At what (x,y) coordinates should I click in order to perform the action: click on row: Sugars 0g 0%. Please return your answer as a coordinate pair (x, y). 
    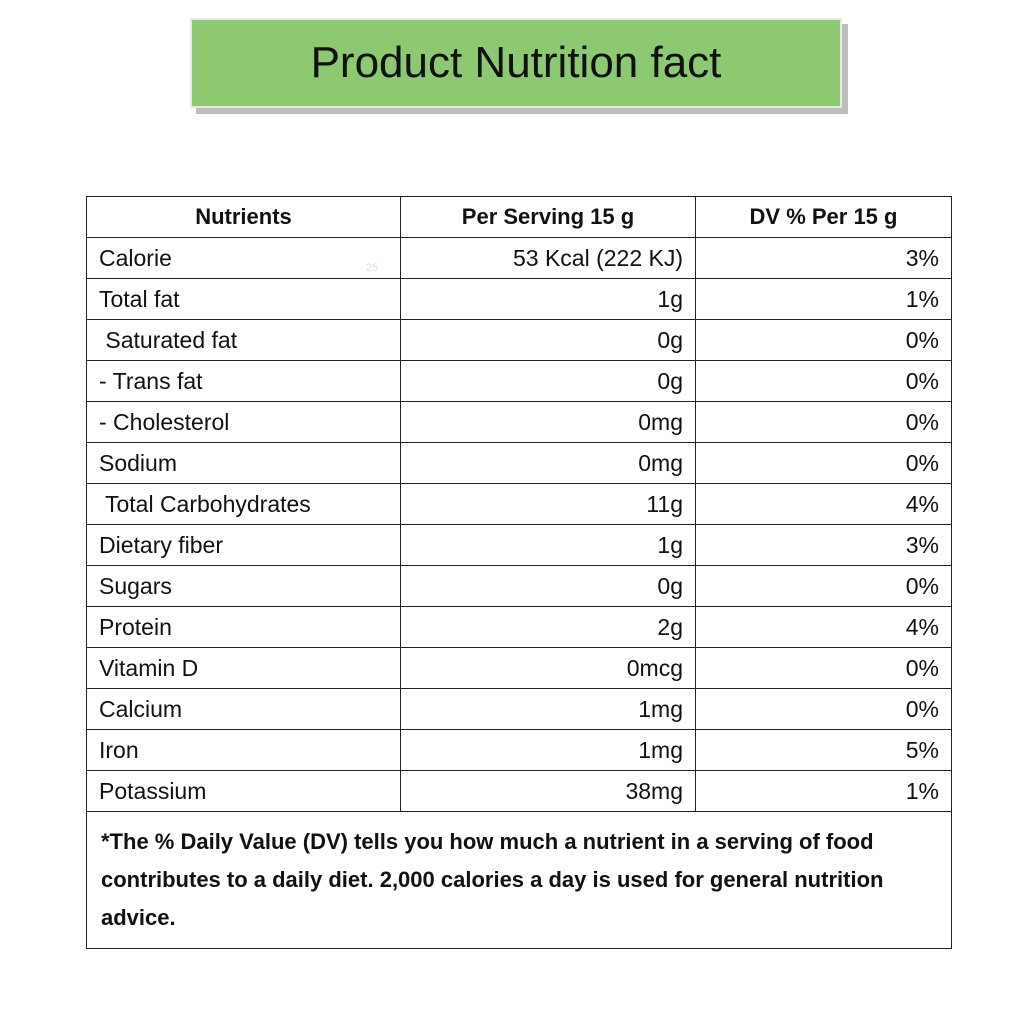
    Looking at the image, I should click on (519, 586).